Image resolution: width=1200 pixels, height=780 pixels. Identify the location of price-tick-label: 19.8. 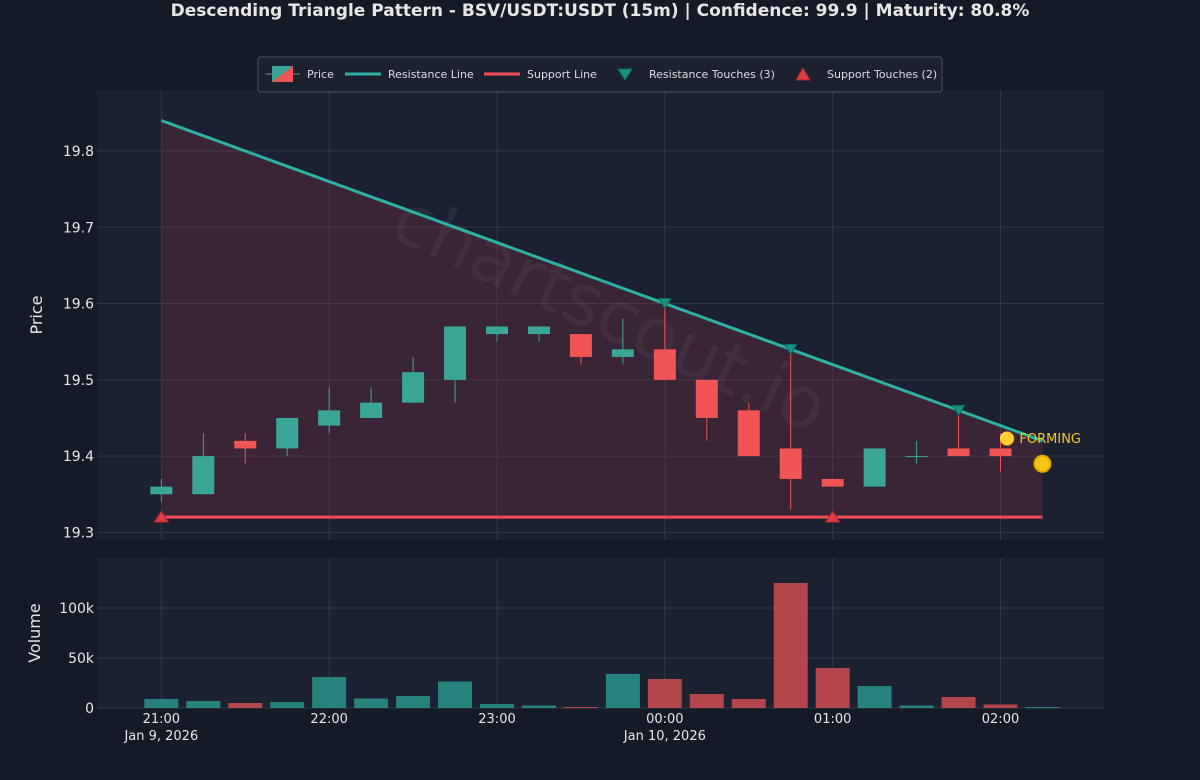
(78, 152).